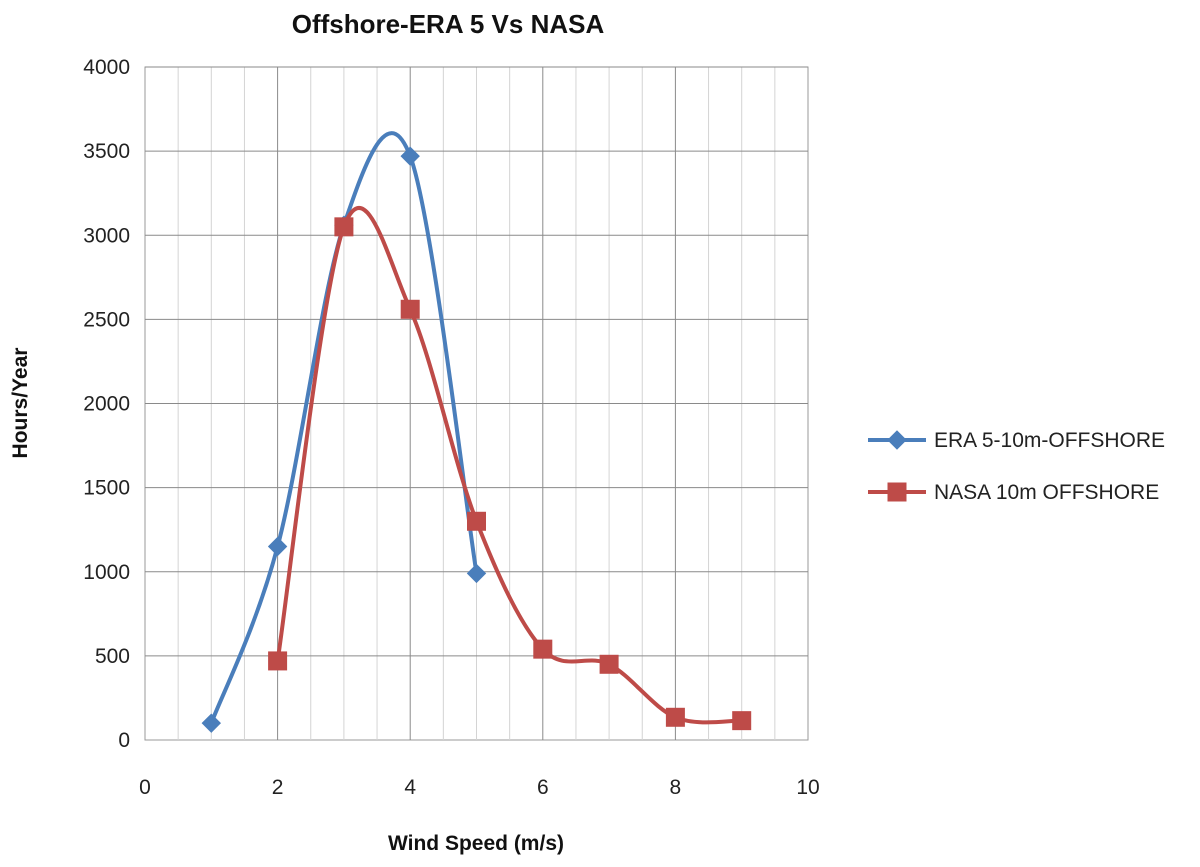 The height and width of the screenshot is (867, 1200). Describe the element at coordinates (1016, 466) in the screenshot. I see `legend: ERA 5-10m-OFFSHORE NASA 10m OFFSHORE` at that location.